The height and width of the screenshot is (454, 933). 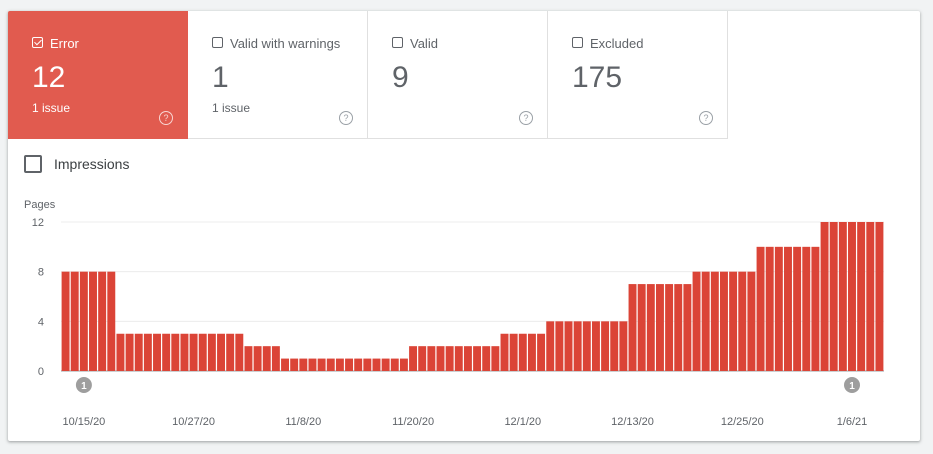 I want to click on checkbox-valid, so click(x=397, y=42).